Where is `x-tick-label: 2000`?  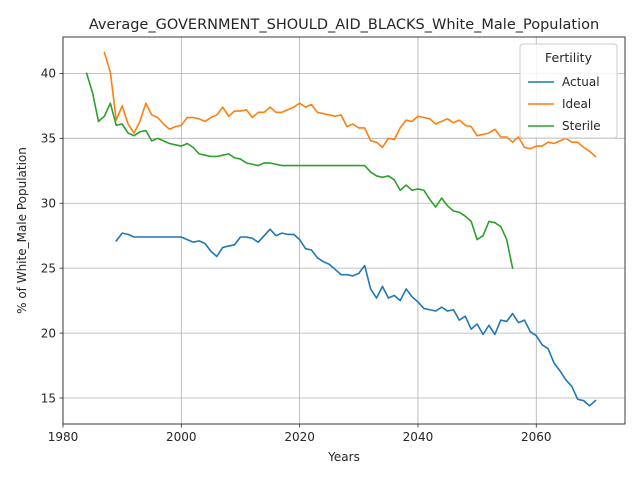
x-tick-label: 2000 is located at coordinates (181, 437).